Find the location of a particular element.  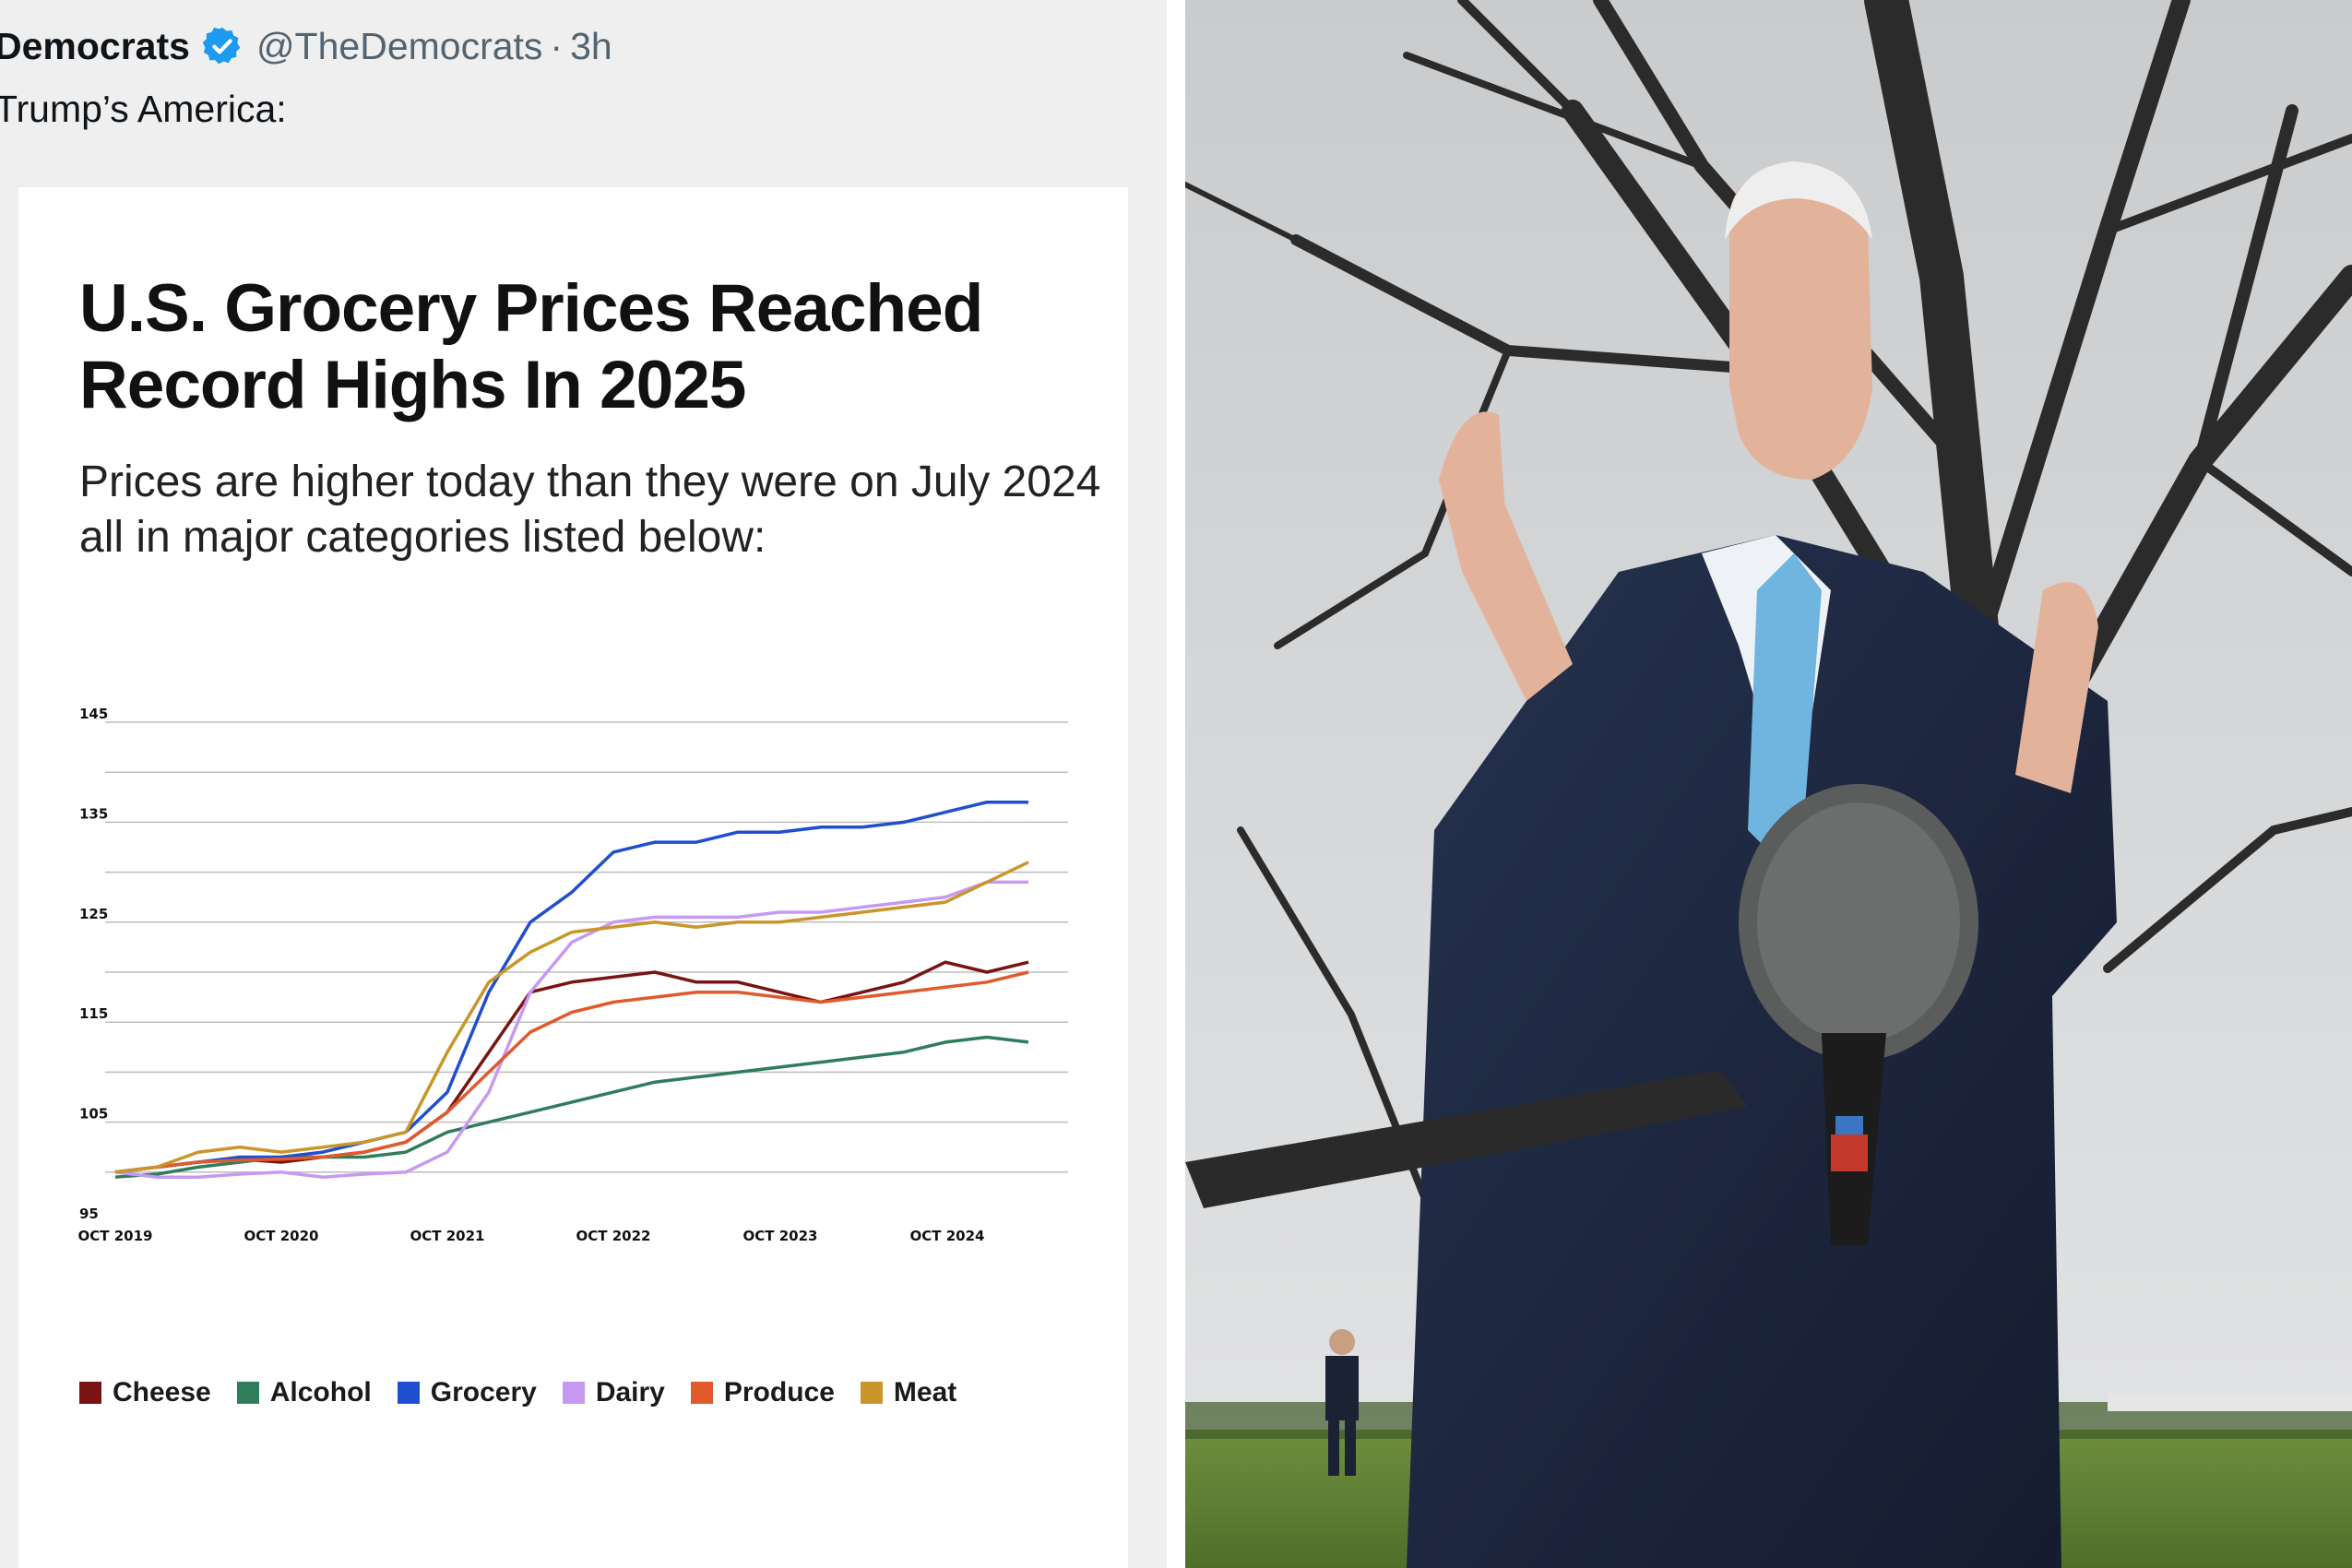

tweet-author-name: Democrats is located at coordinates (95, 45).